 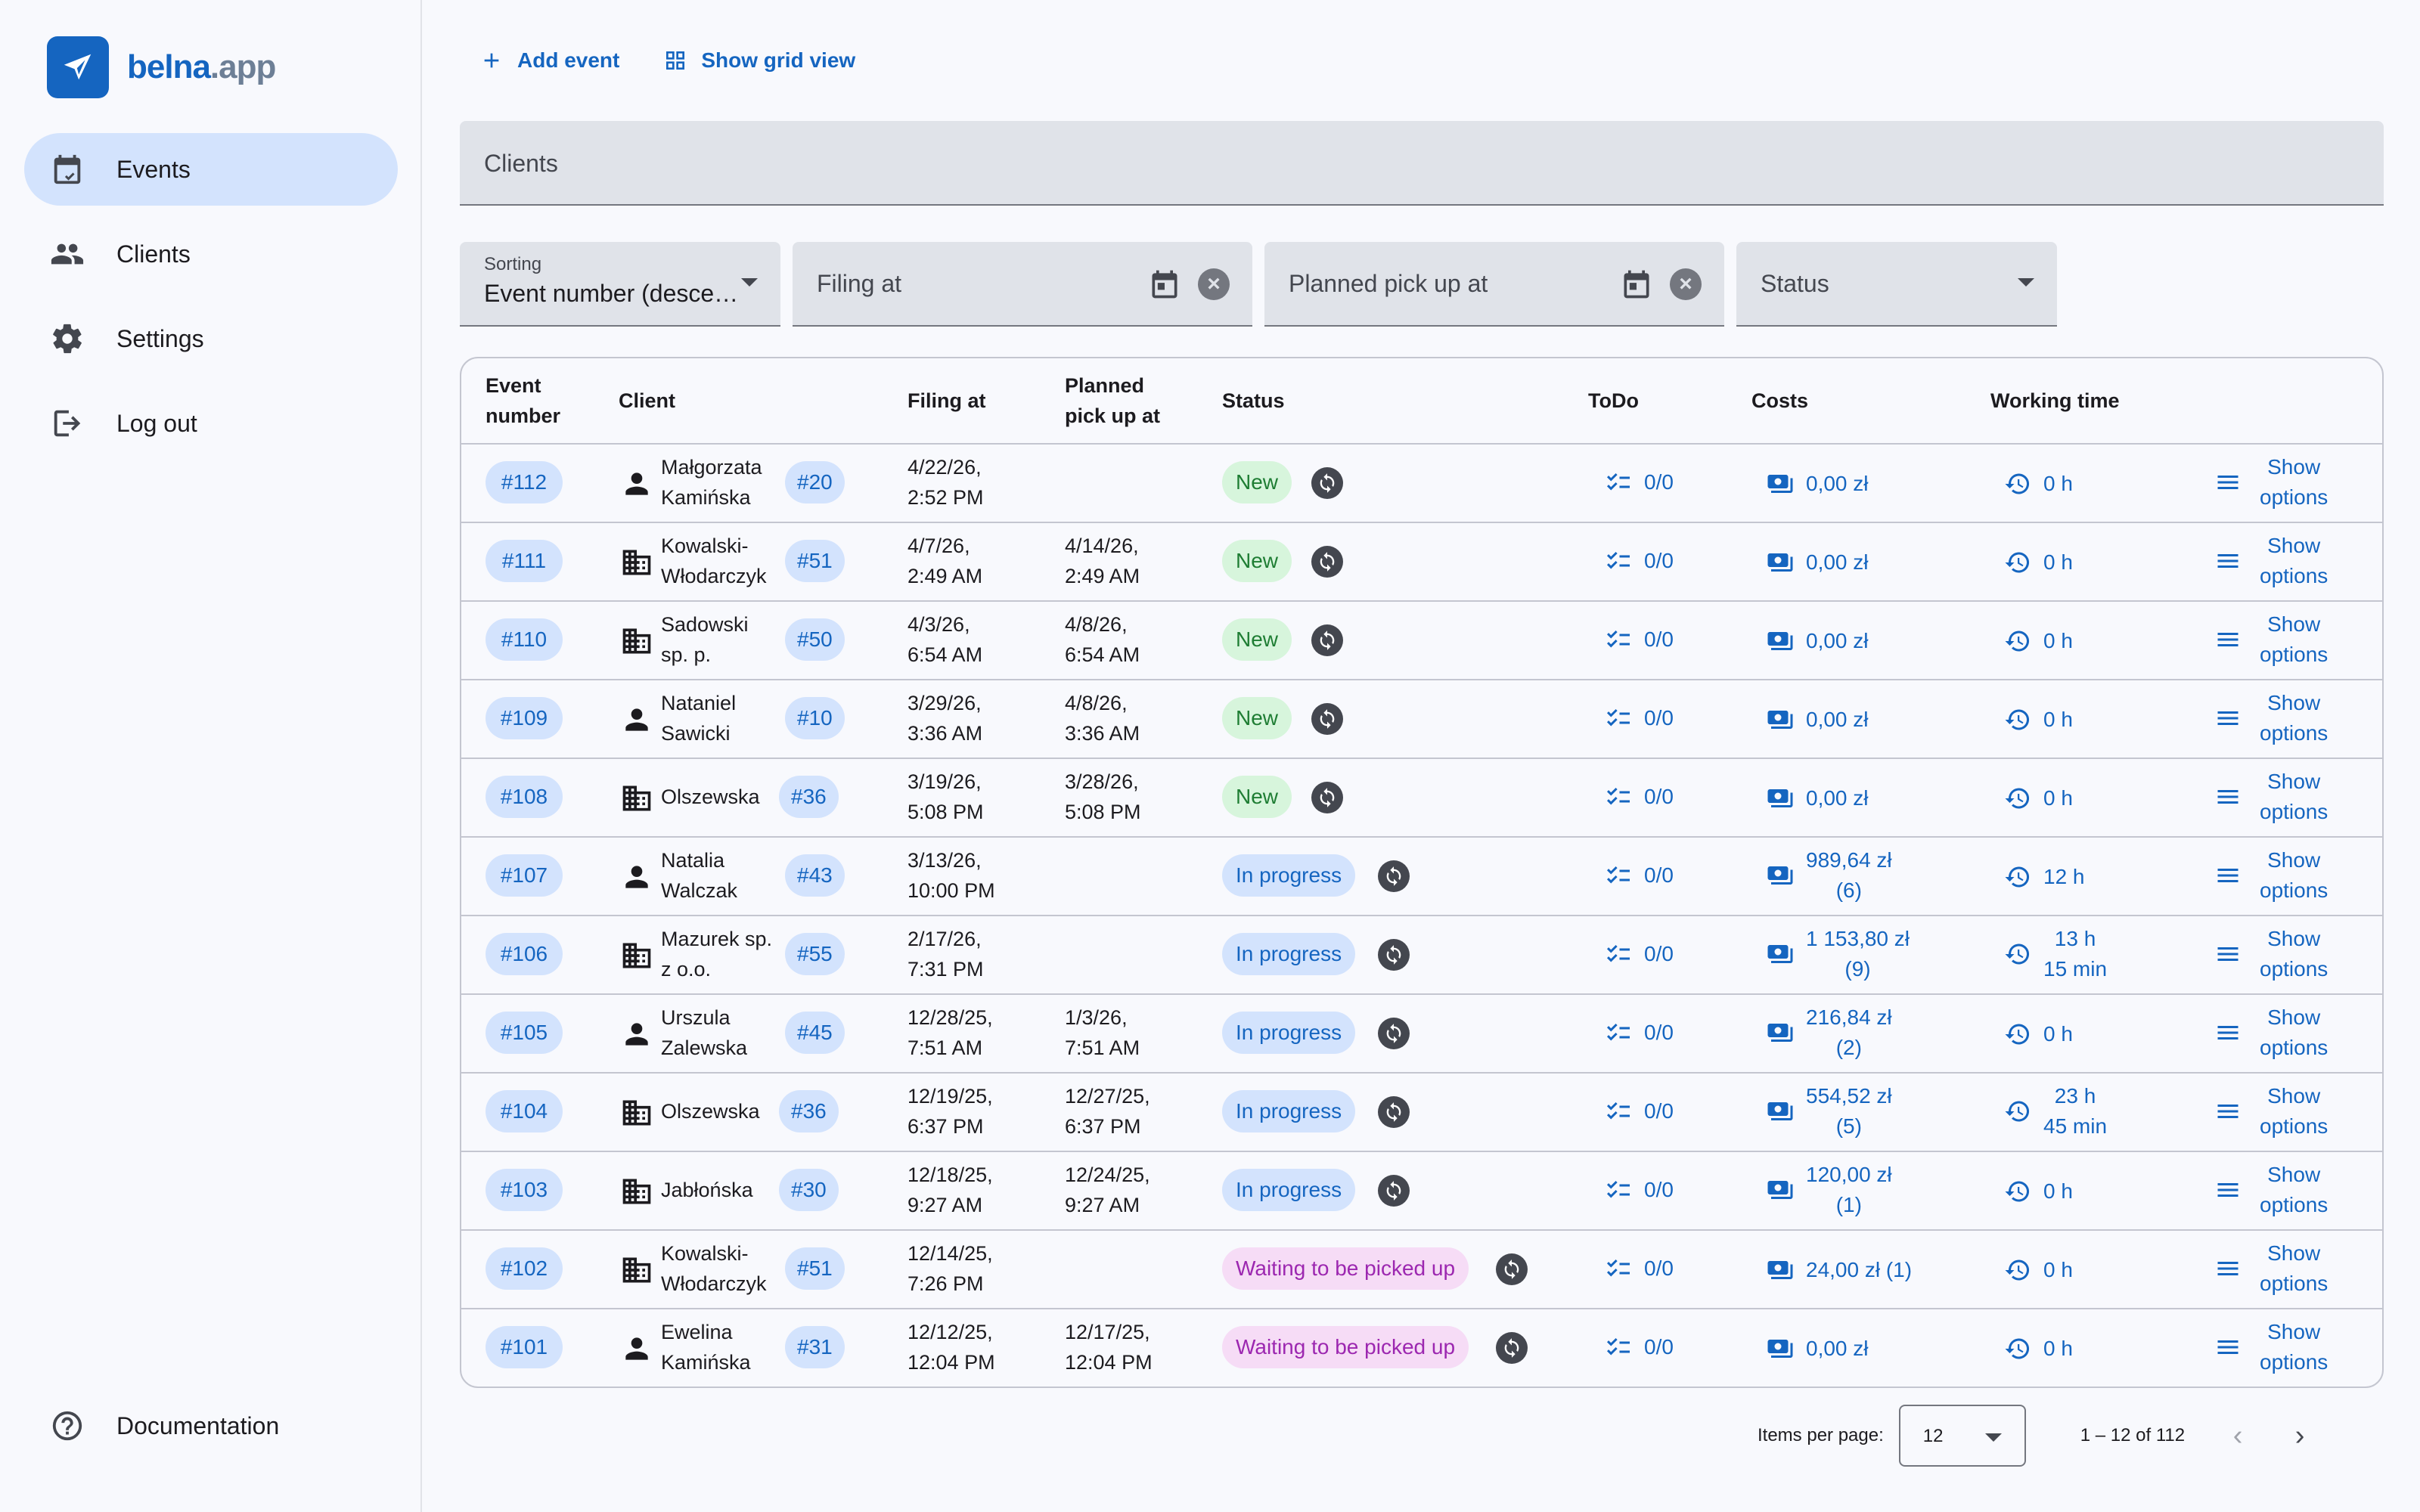 I want to click on show-grid-view-button: Show grid view, so click(x=759, y=60).